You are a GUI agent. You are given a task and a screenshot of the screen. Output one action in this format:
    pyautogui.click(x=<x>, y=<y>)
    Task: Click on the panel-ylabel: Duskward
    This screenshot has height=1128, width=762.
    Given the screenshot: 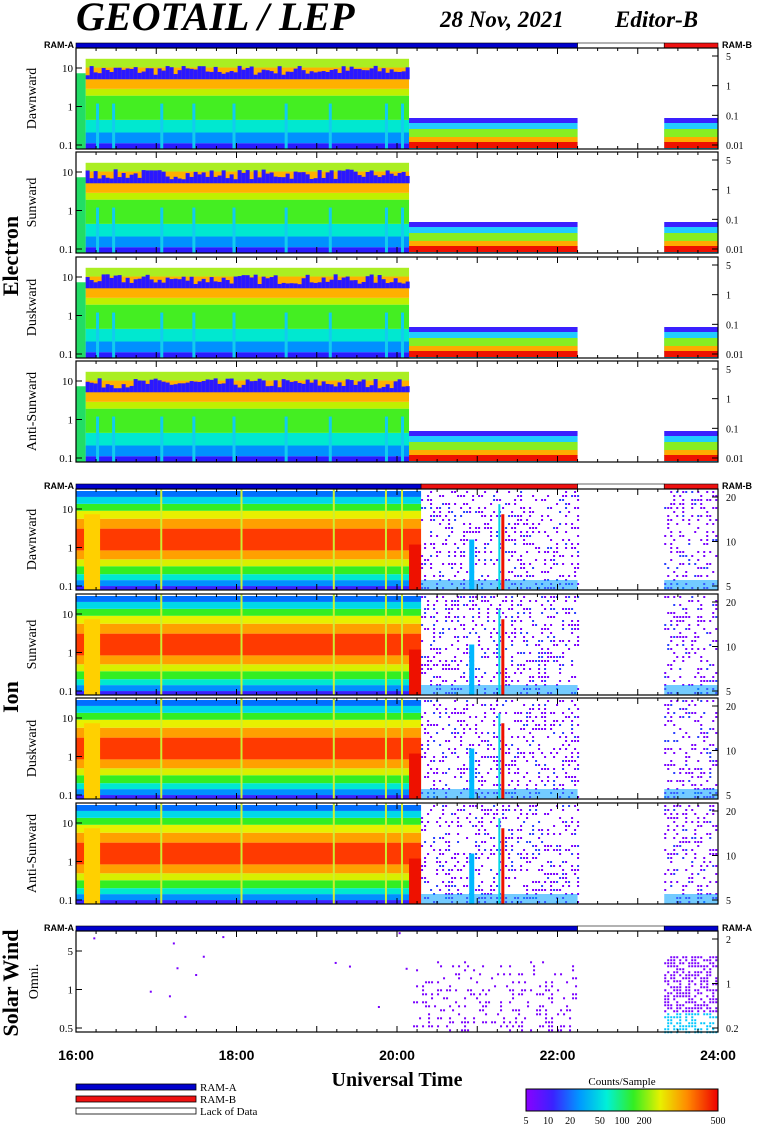 What is the action you would take?
    pyautogui.click(x=32, y=308)
    